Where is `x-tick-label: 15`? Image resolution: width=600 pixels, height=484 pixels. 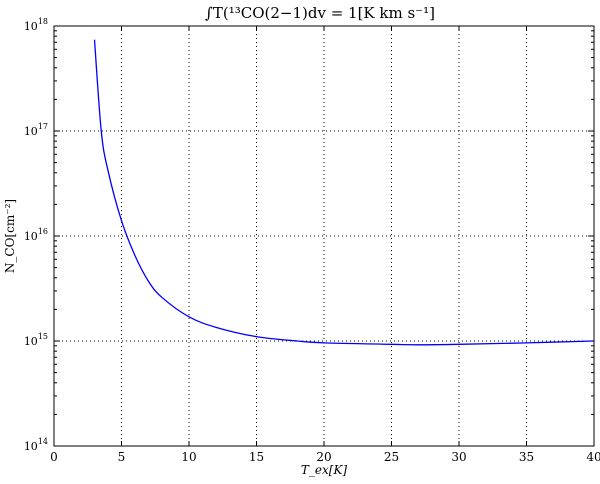 x-tick-label: 15 is located at coordinates (256, 457).